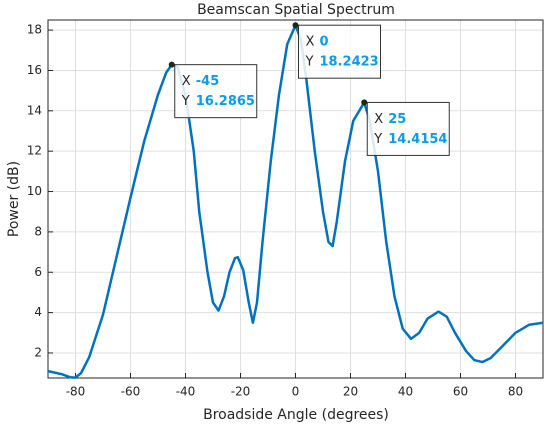  What do you see at coordinates (34, 30) in the screenshot?
I see `y-tick-label: 18` at bounding box center [34, 30].